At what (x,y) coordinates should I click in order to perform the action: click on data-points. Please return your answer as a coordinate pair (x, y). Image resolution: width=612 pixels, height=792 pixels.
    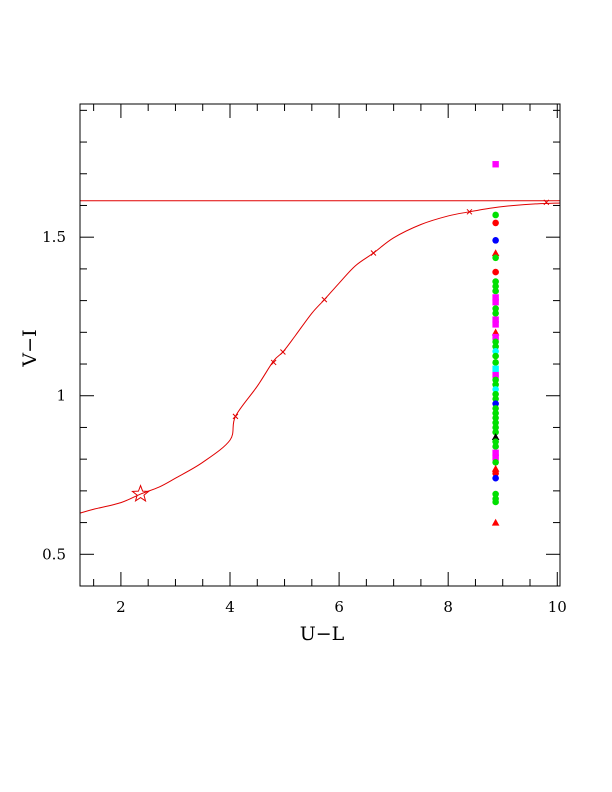
    Looking at the image, I should click on (495, 343).